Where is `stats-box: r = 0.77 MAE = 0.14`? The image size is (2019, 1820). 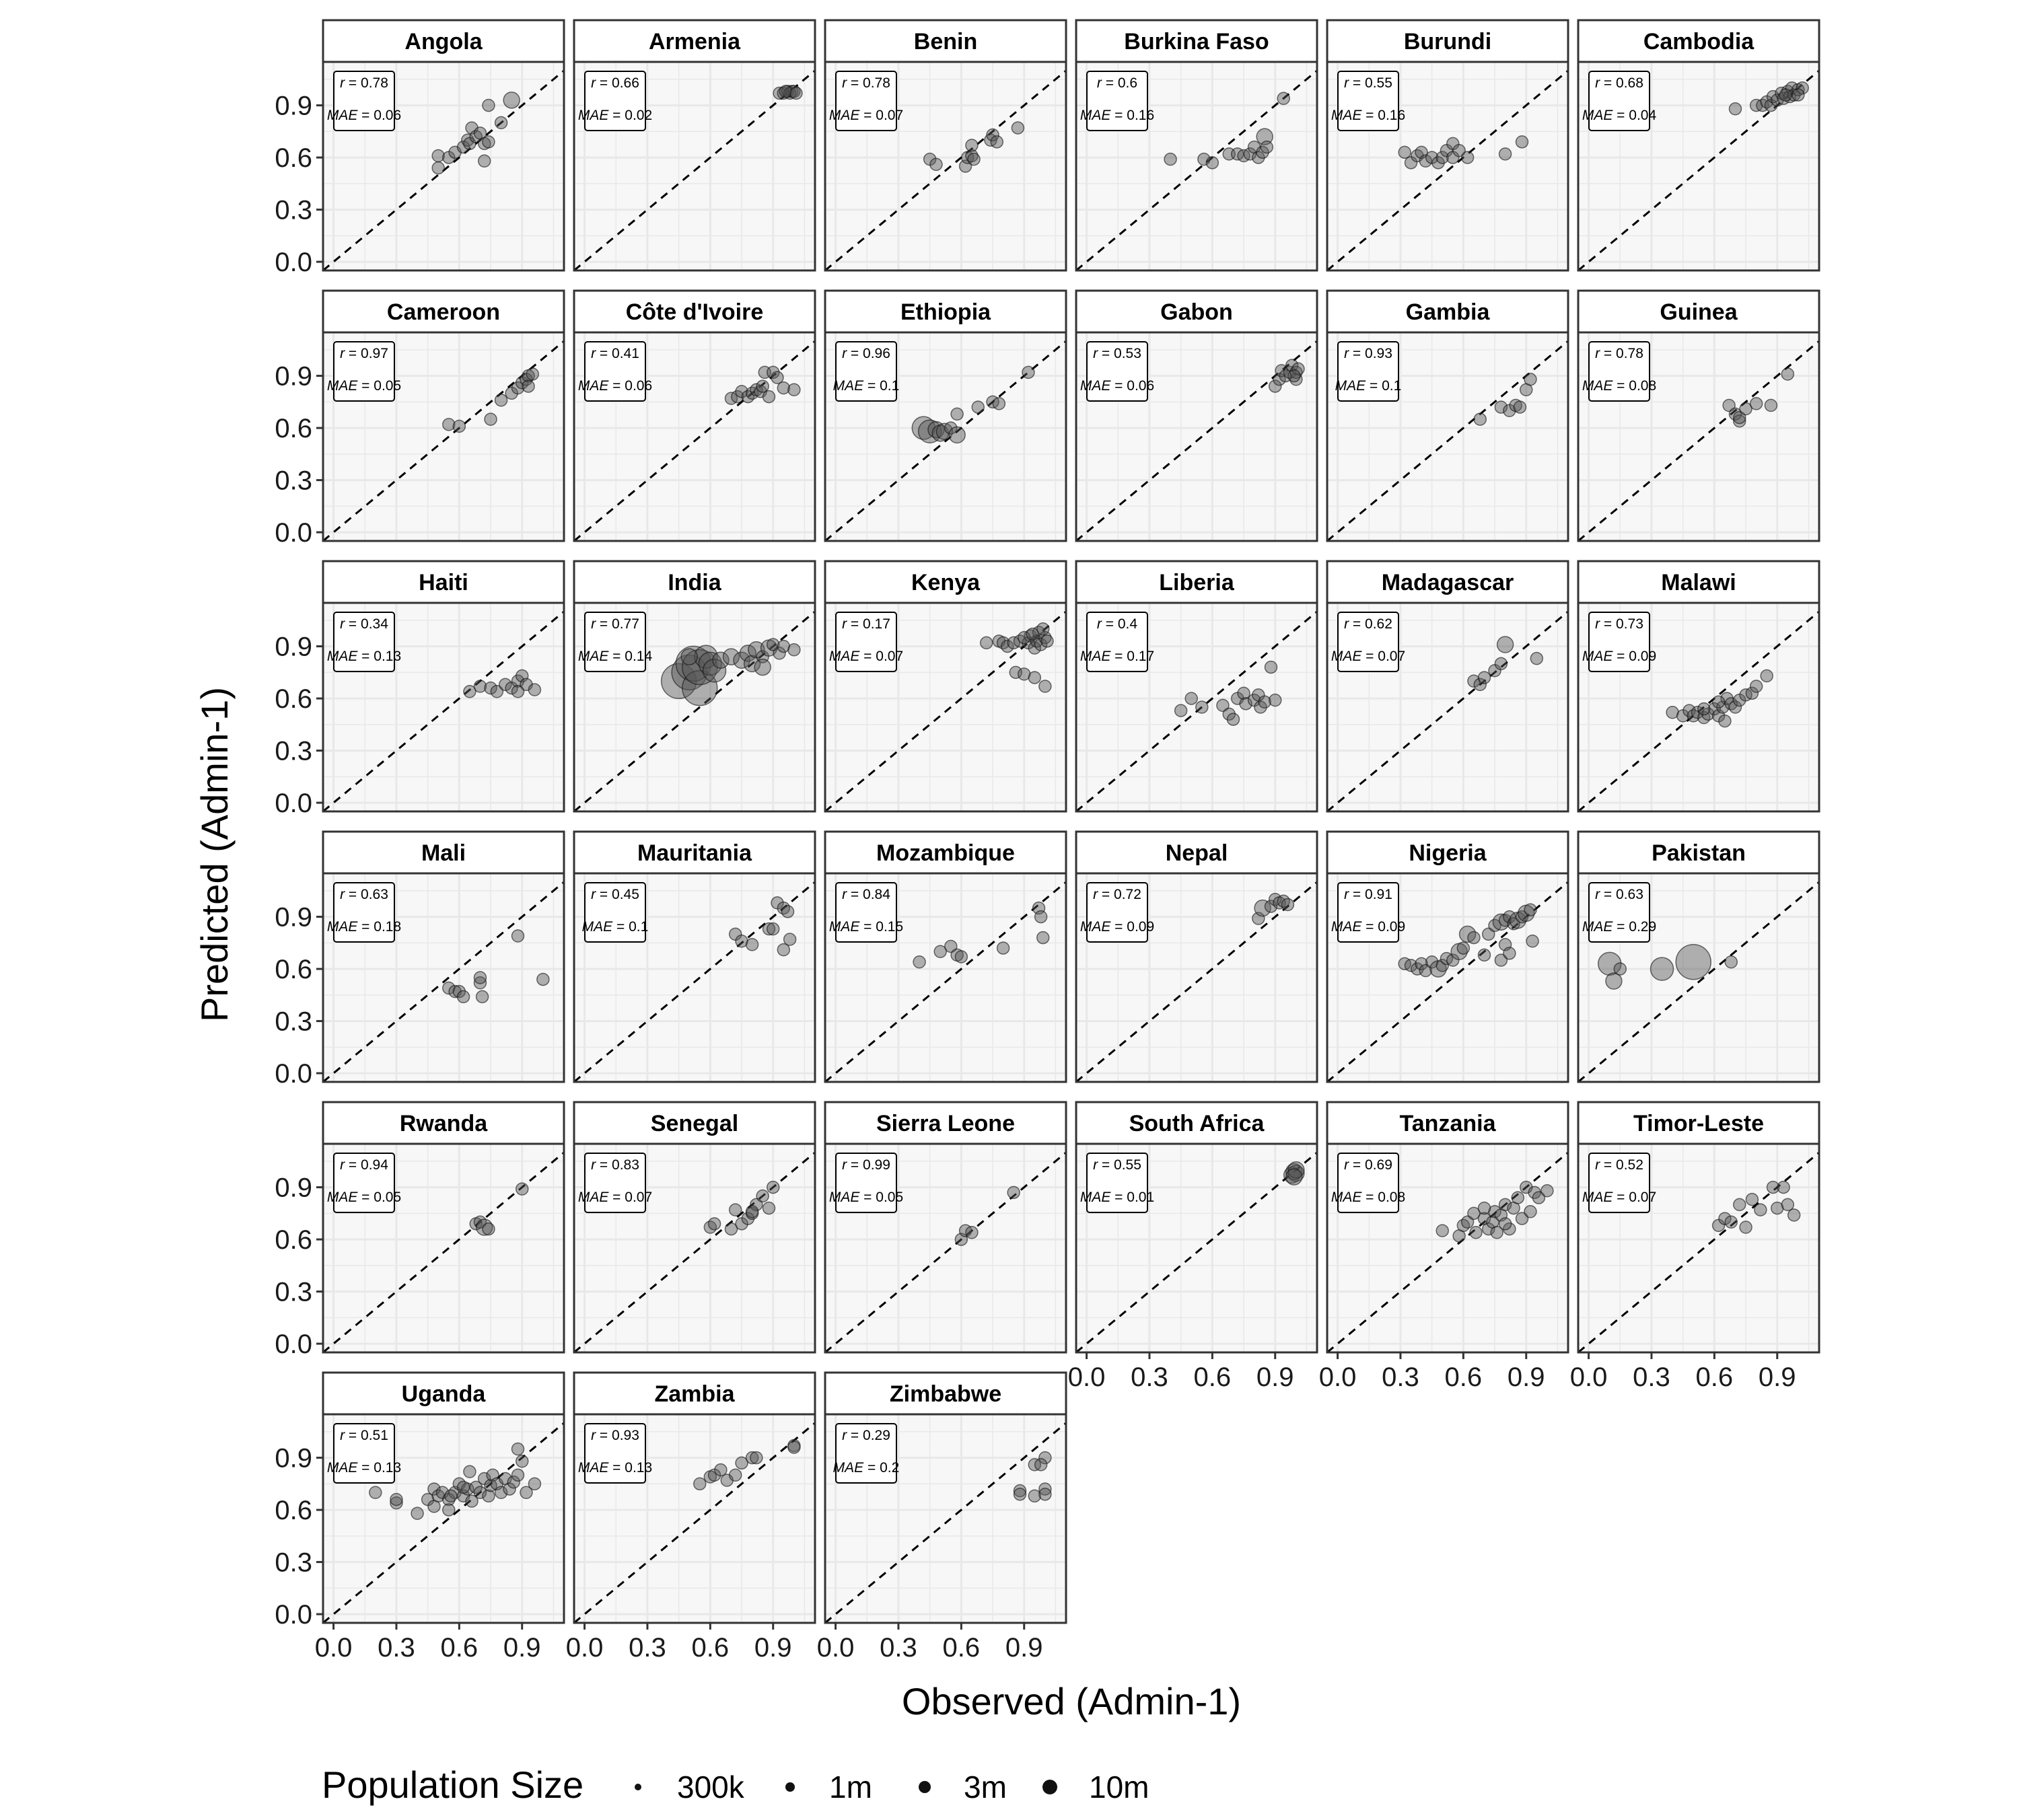 stats-box: r = 0.77 MAE = 0.14 is located at coordinates (615, 642).